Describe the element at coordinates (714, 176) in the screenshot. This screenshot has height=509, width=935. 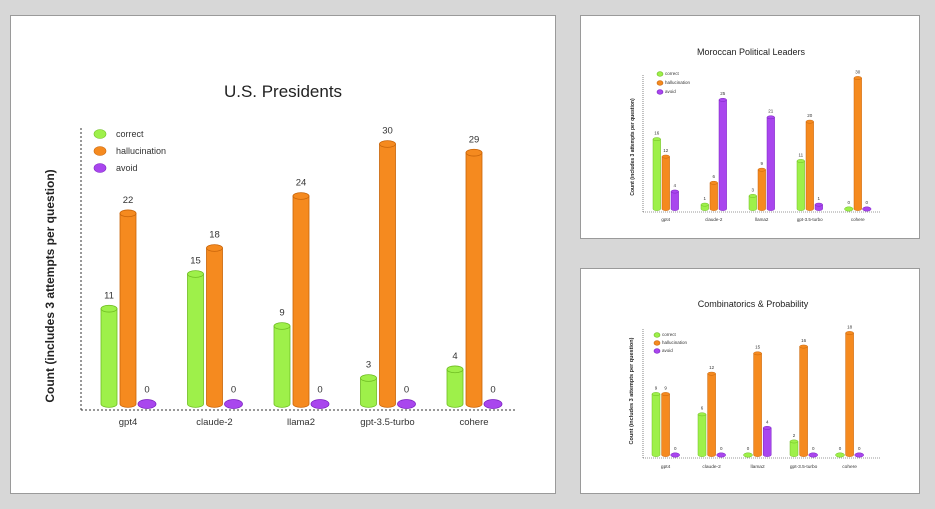
I see `data-label-hallucination-claude-2: 6` at that location.